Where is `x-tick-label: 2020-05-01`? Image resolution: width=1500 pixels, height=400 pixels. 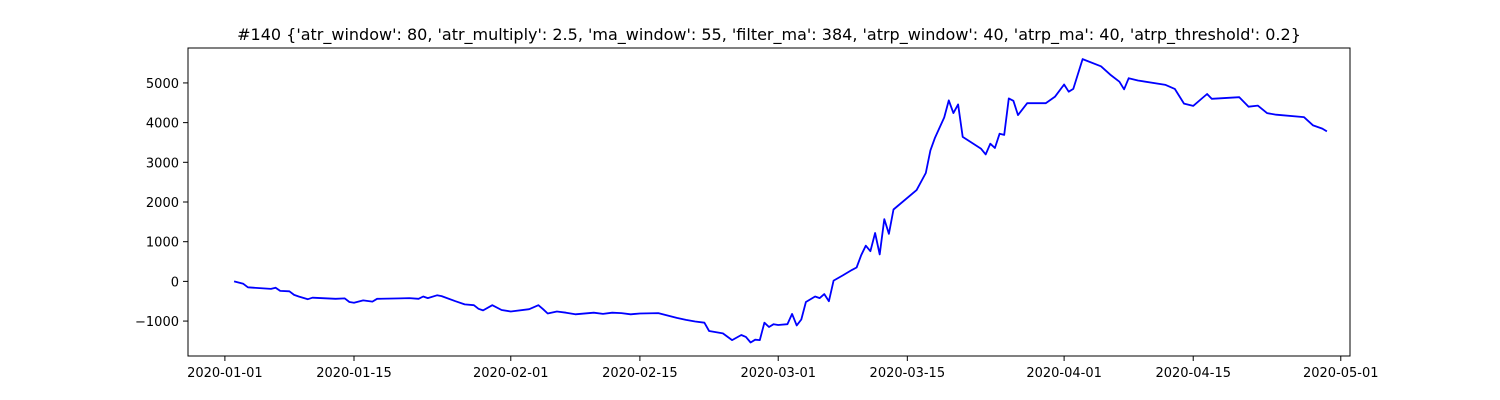
x-tick-label: 2020-05-01 is located at coordinates (1341, 373).